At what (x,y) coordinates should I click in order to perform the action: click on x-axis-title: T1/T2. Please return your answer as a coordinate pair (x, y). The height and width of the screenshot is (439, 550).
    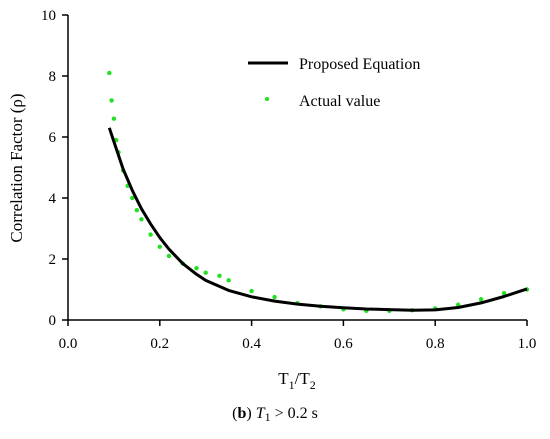
    Looking at the image, I should click on (297, 380).